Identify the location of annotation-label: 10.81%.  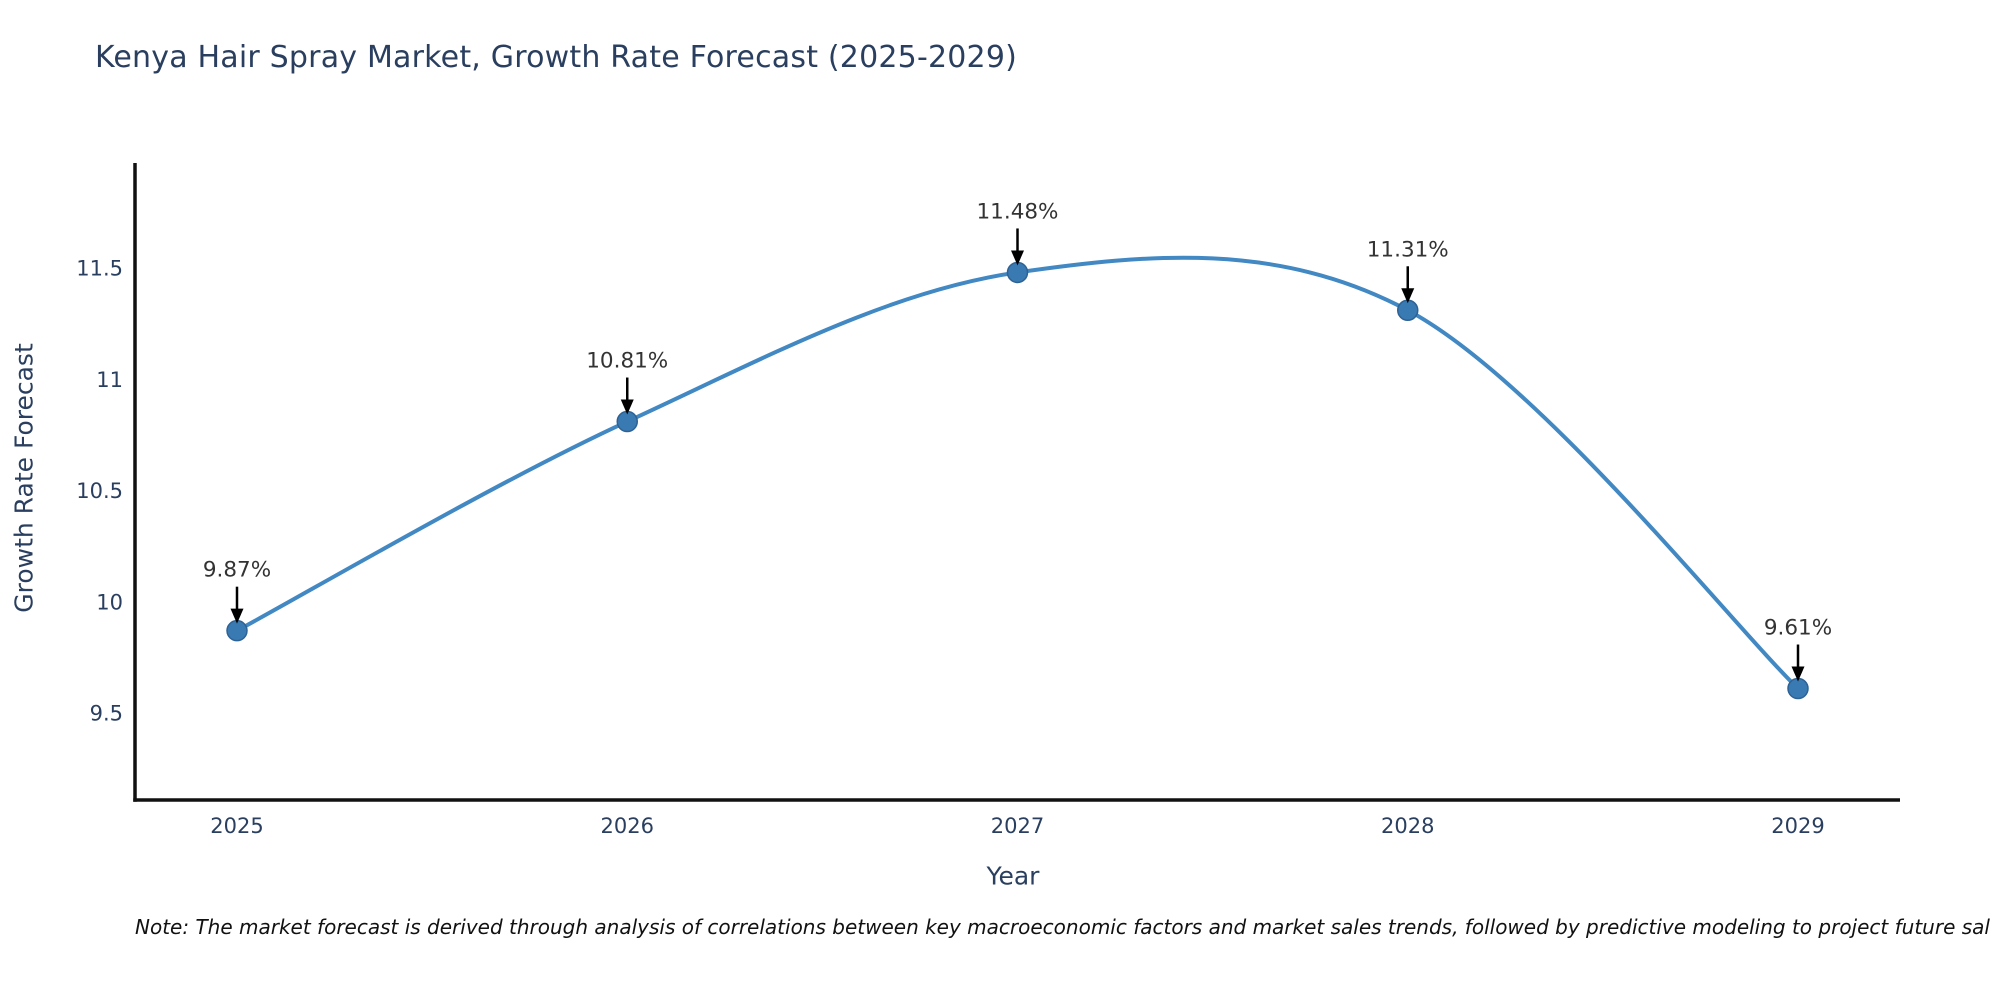
(627, 361).